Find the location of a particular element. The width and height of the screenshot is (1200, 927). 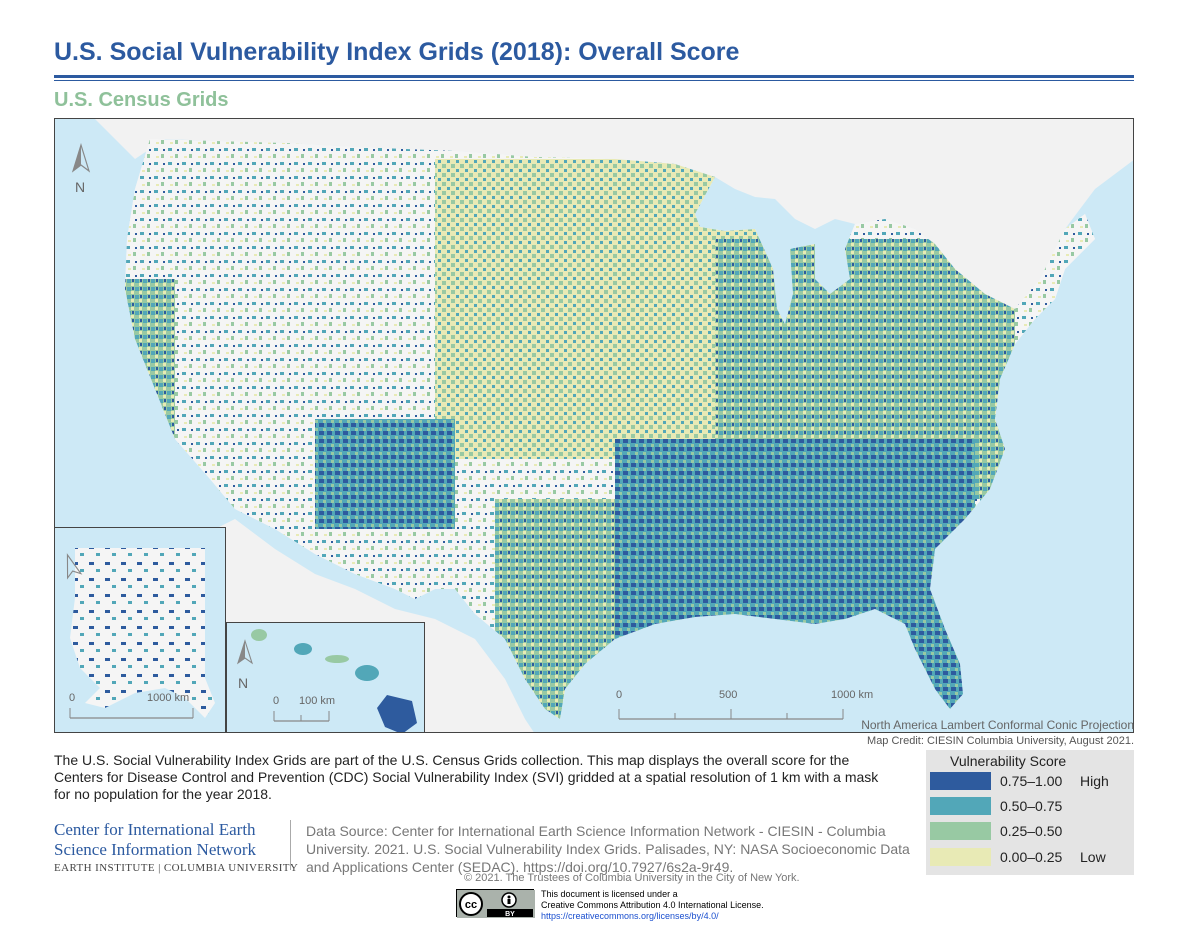

main-scale-bar is located at coordinates (731, 714).